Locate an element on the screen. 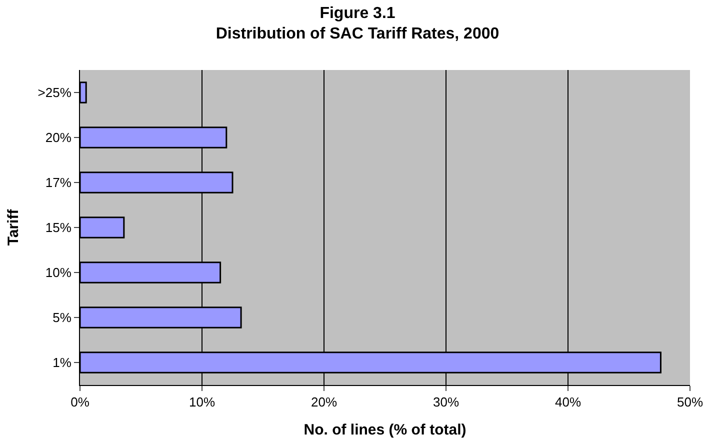 The image size is (715, 447). y-tick-label: 15% is located at coordinates (58, 228).